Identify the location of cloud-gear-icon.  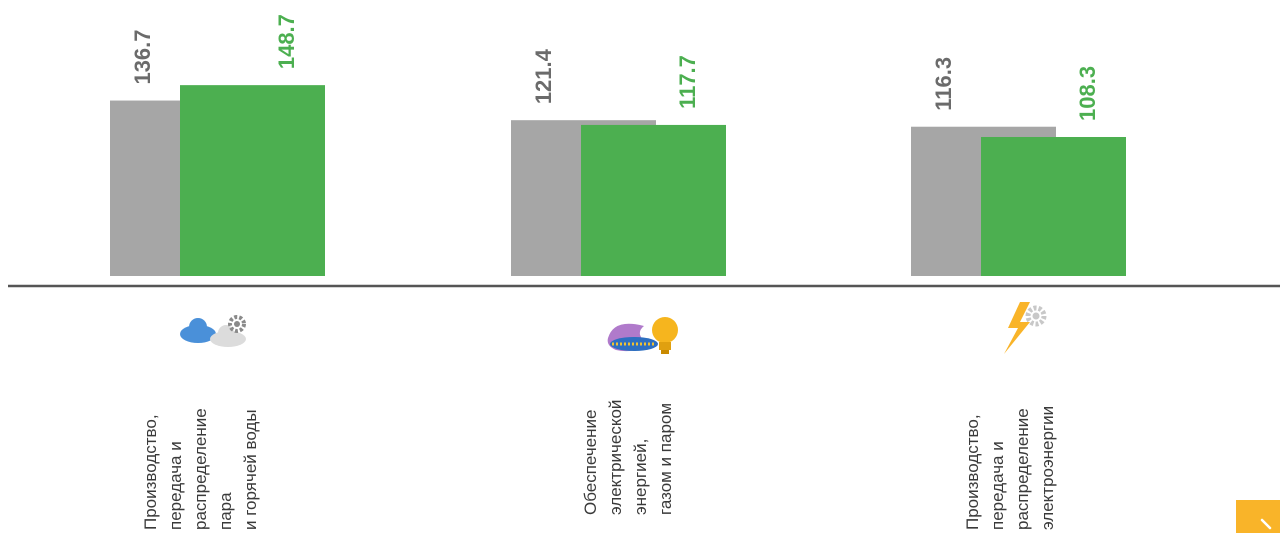
(214, 332).